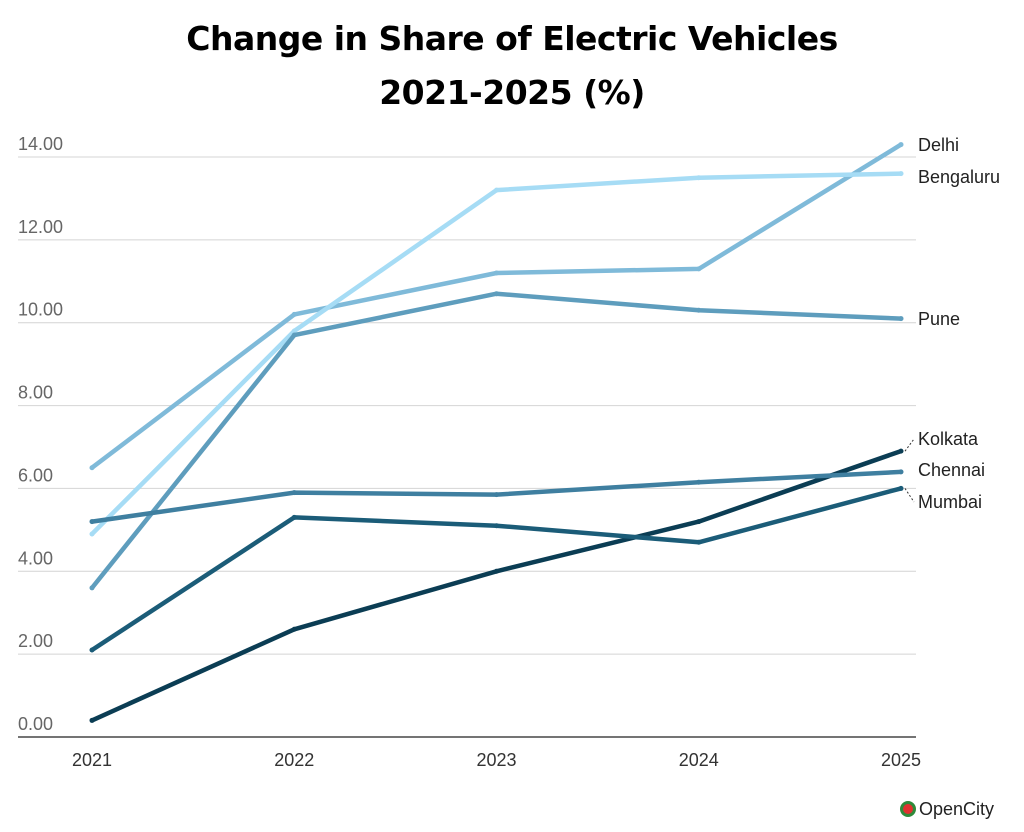  What do you see at coordinates (908, 809) in the screenshot?
I see `logo-dot-icon` at bounding box center [908, 809].